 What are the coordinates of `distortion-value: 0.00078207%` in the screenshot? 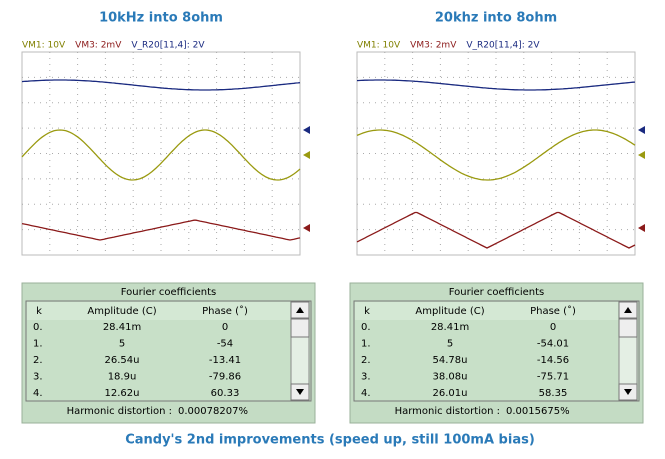 It's located at (213, 411).